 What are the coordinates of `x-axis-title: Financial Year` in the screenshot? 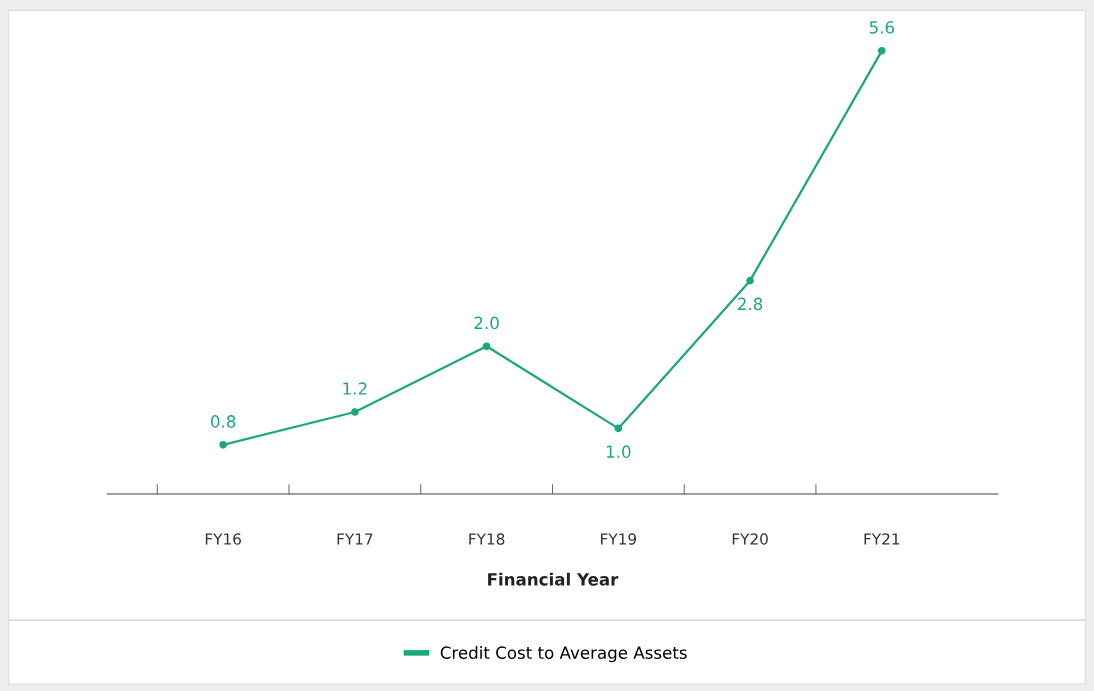 It's located at (553, 579).